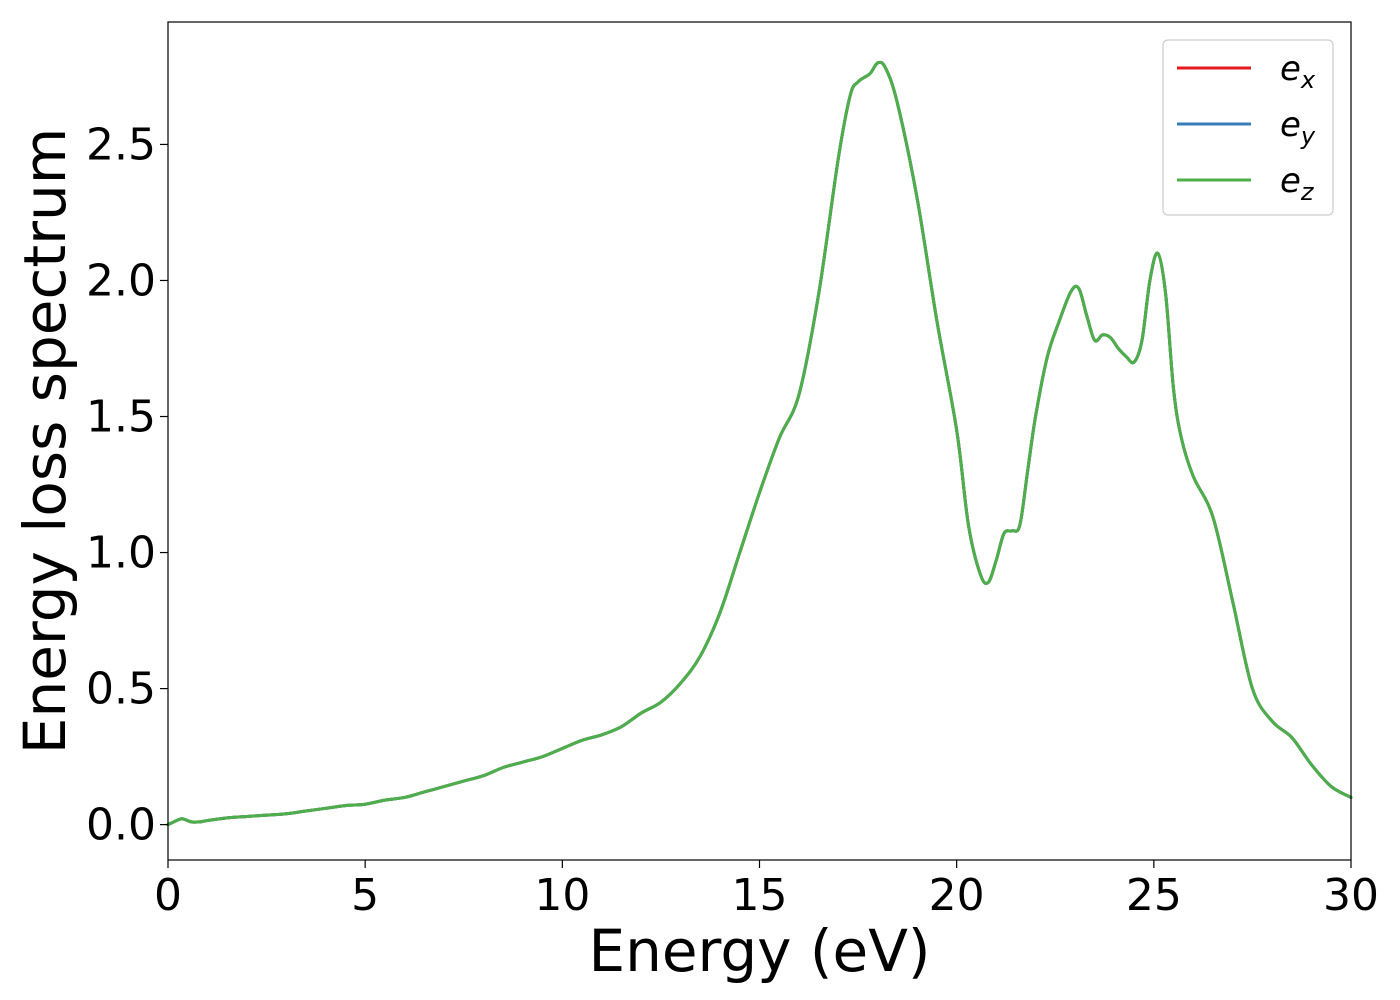 This screenshot has height=1000, width=1400. I want to click on x-tick-label: 25, so click(1154, 895).